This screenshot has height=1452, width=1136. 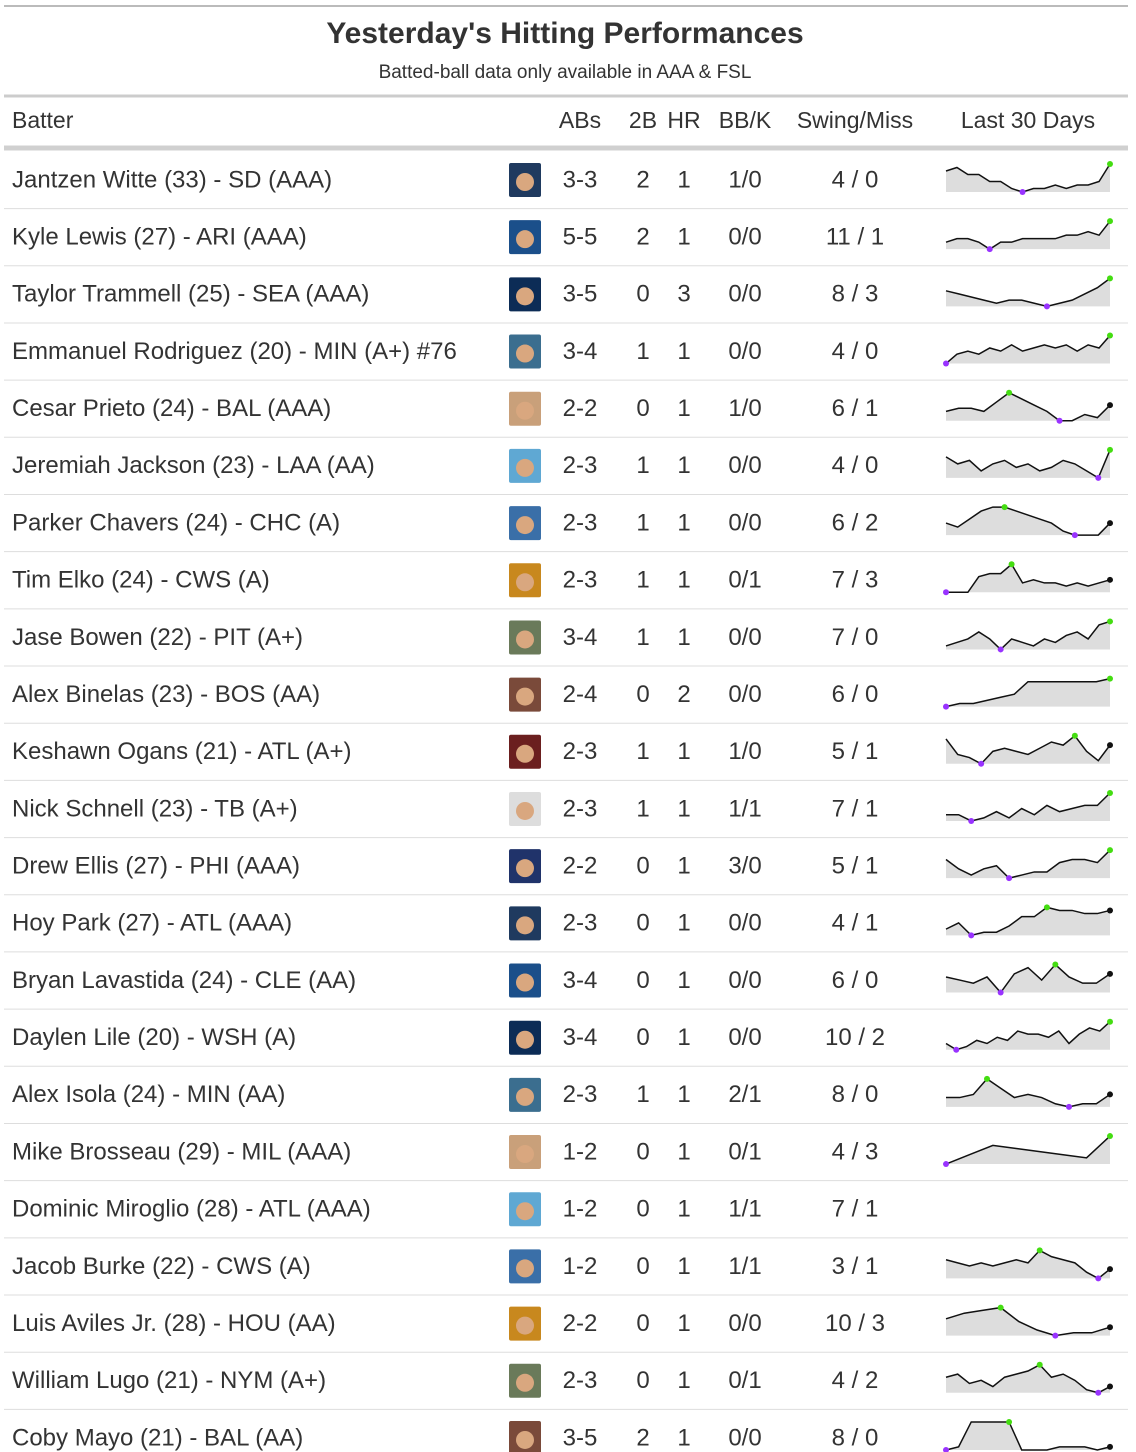 What do you see at coordinates (855, 1266) in the screenshot?
I see `stat-cell: 3 / 1` at bounding box center [855, 1266].